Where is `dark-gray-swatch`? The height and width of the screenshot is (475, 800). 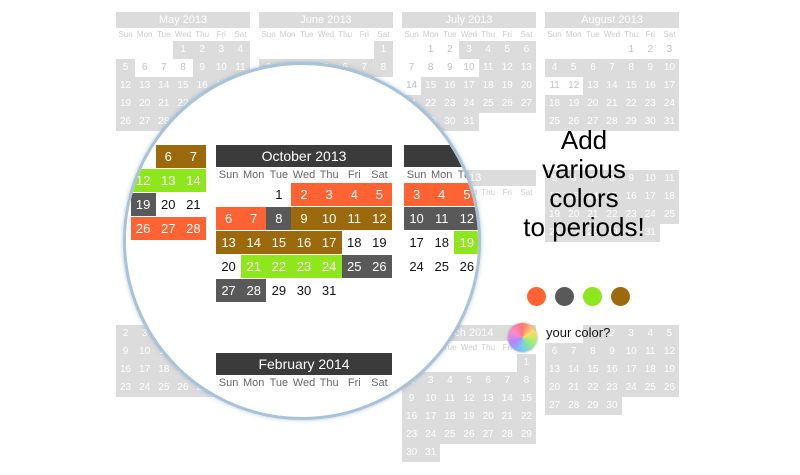
dark-gray-swatch is located at coordinates (564, 296).